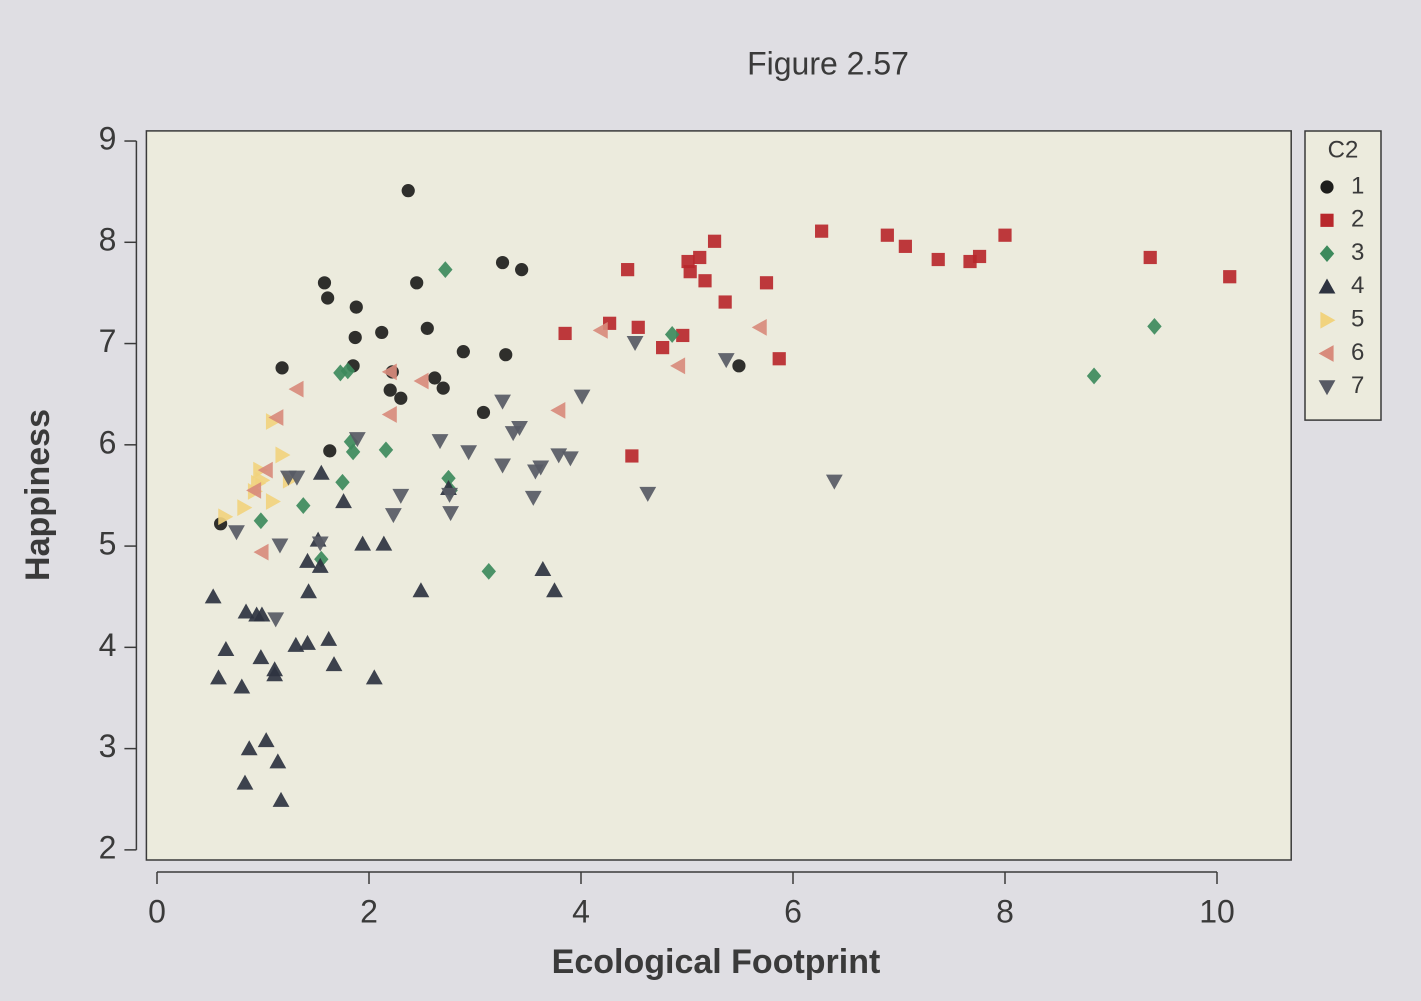  Describe the element at coordinates (716, 962) in the screenshot. I see `x-axis-label: Ecological Footprint` at that location.